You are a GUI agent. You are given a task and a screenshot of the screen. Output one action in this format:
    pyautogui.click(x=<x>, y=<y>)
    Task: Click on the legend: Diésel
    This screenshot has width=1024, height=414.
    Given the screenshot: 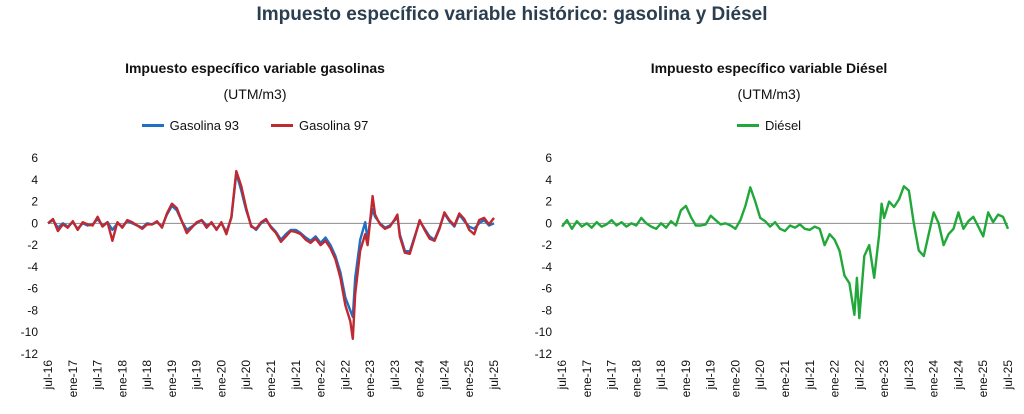 What is the action you would take?
    pyautogui.click(x=769, y=125)
    